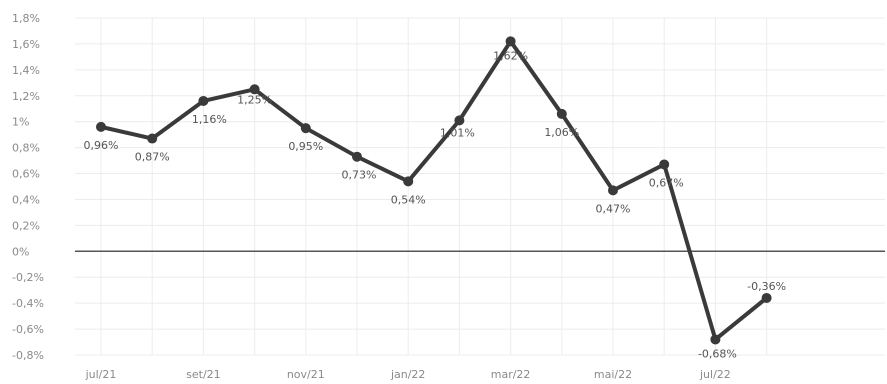 This screenshot has height=384, width=887. I want to click on y-tick-label: 1,6%, so click(26, 44).